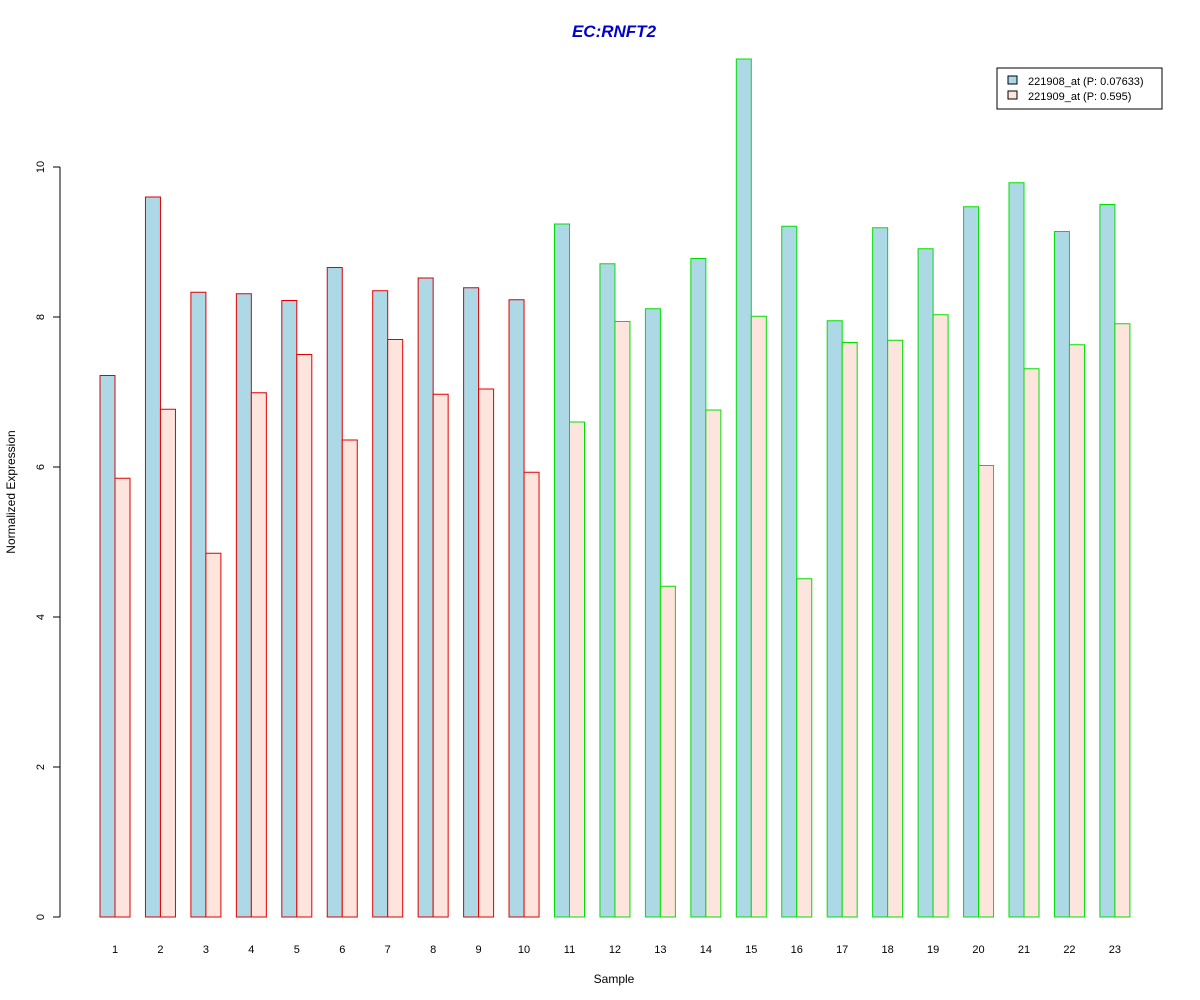 This screenshot has height=1000, width=1200. What do you see at coordinates (433, 950) in the screenshot?
I see `x-tick-label: 8` at bounding box center [433, 950].